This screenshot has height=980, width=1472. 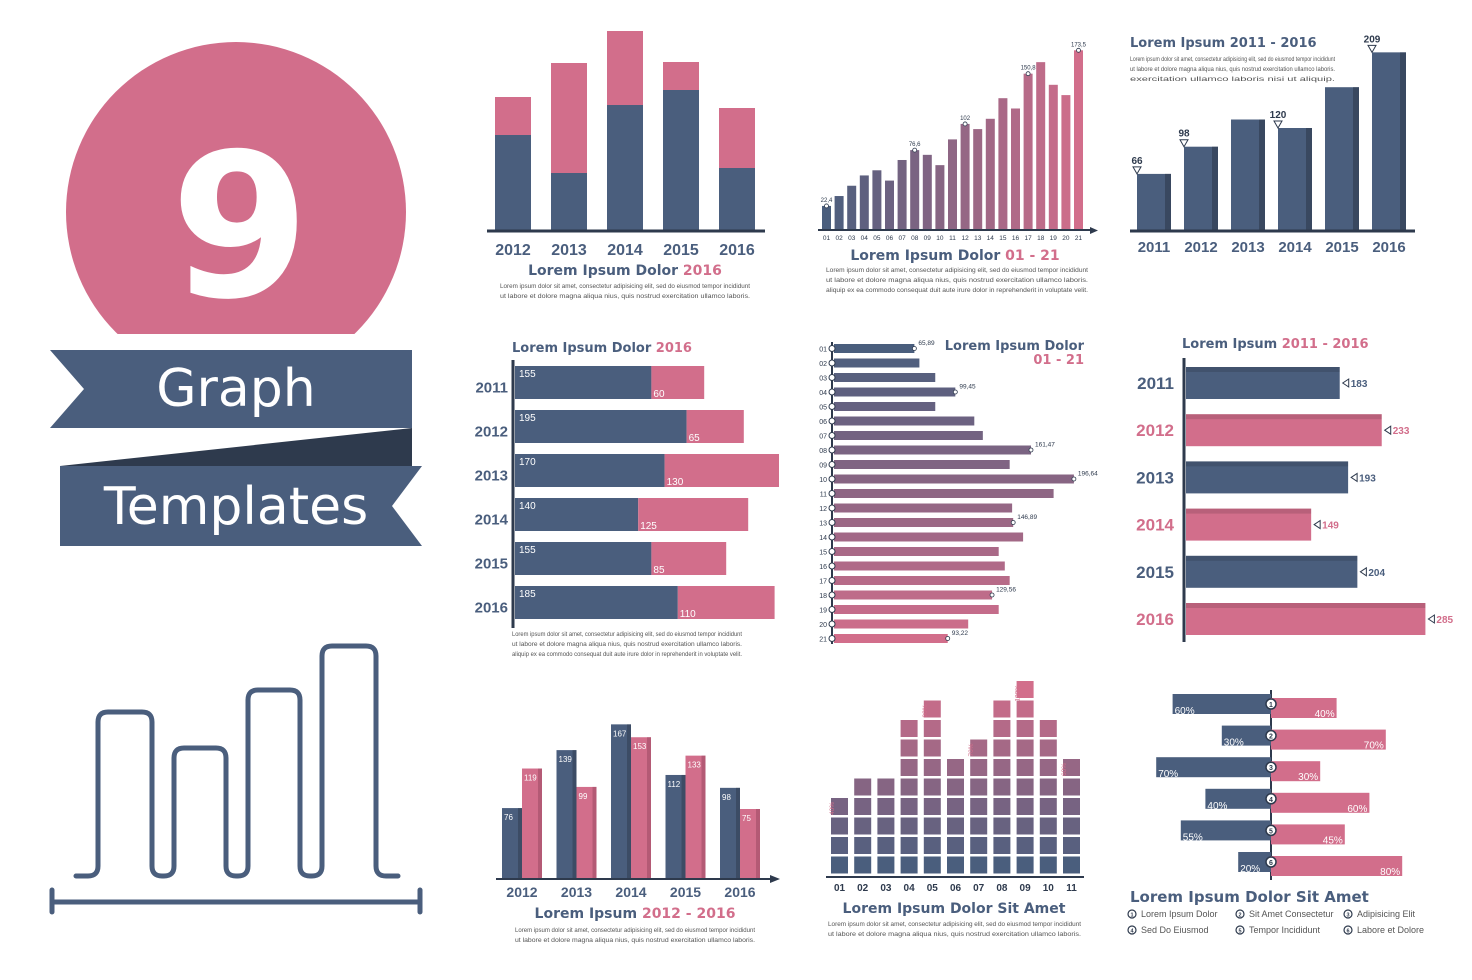 I want to click on chart-subtitle: 01 - 21, so click(x=1058, y=360).